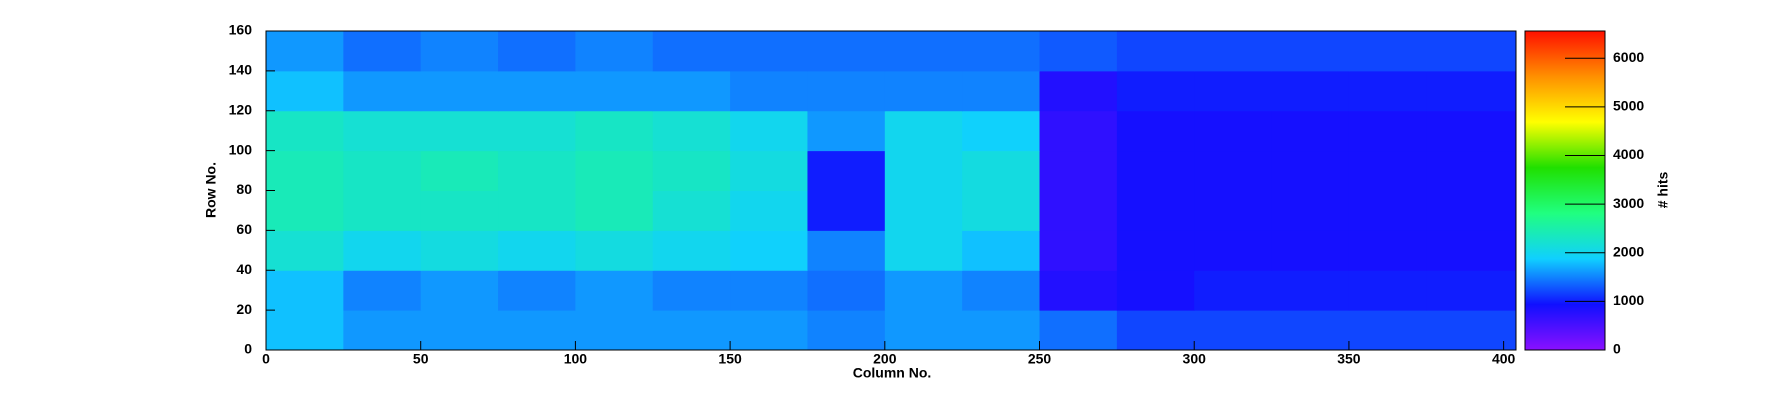  What do you see at coordinates (1628, 154) in the screenshot?
I see `colorbar-tick-label: 4000` at bounding box center [1628, 154].